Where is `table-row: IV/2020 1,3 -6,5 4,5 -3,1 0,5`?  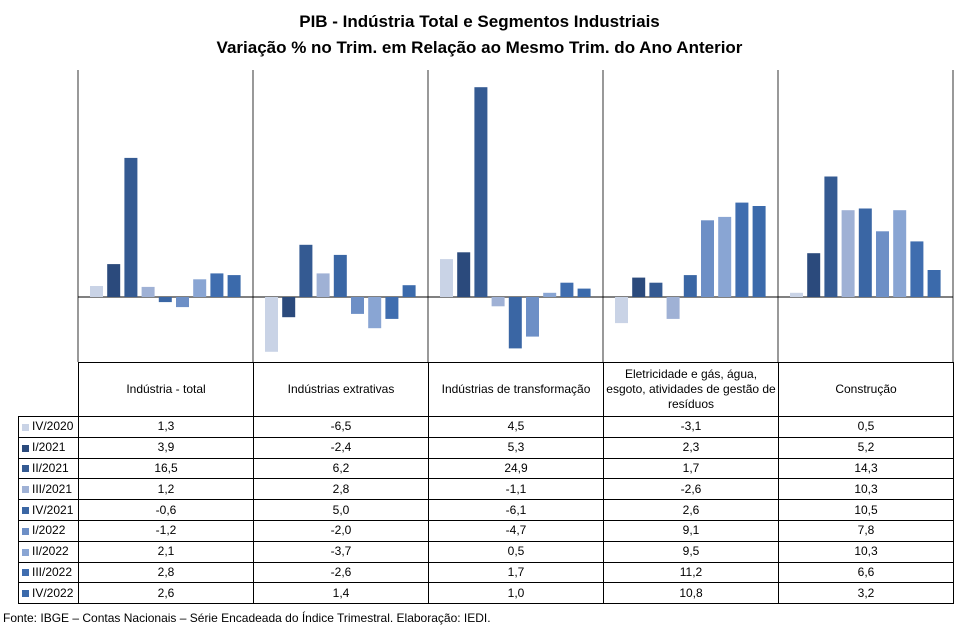 table-row: IV/2020 1,3 -6,5 4,5 -3,1 0,5 is located at coordinates (486, 427).